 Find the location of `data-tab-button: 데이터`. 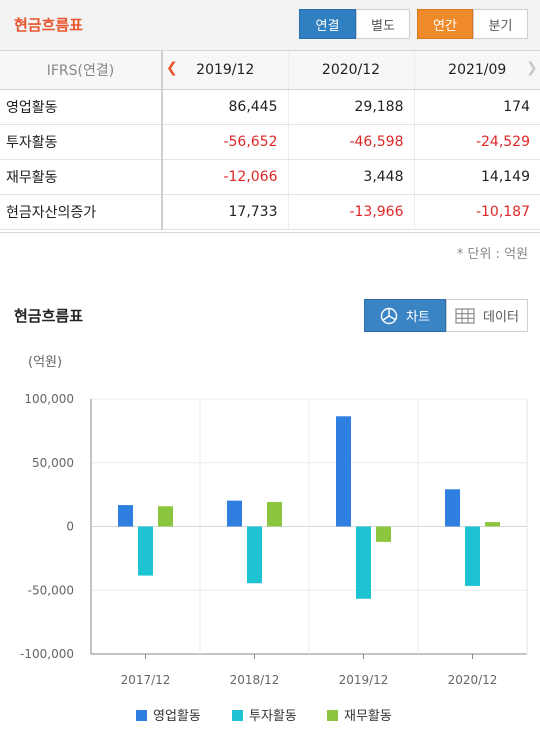

data-tab-button: 데이터 is located at coordinates (487, 315).